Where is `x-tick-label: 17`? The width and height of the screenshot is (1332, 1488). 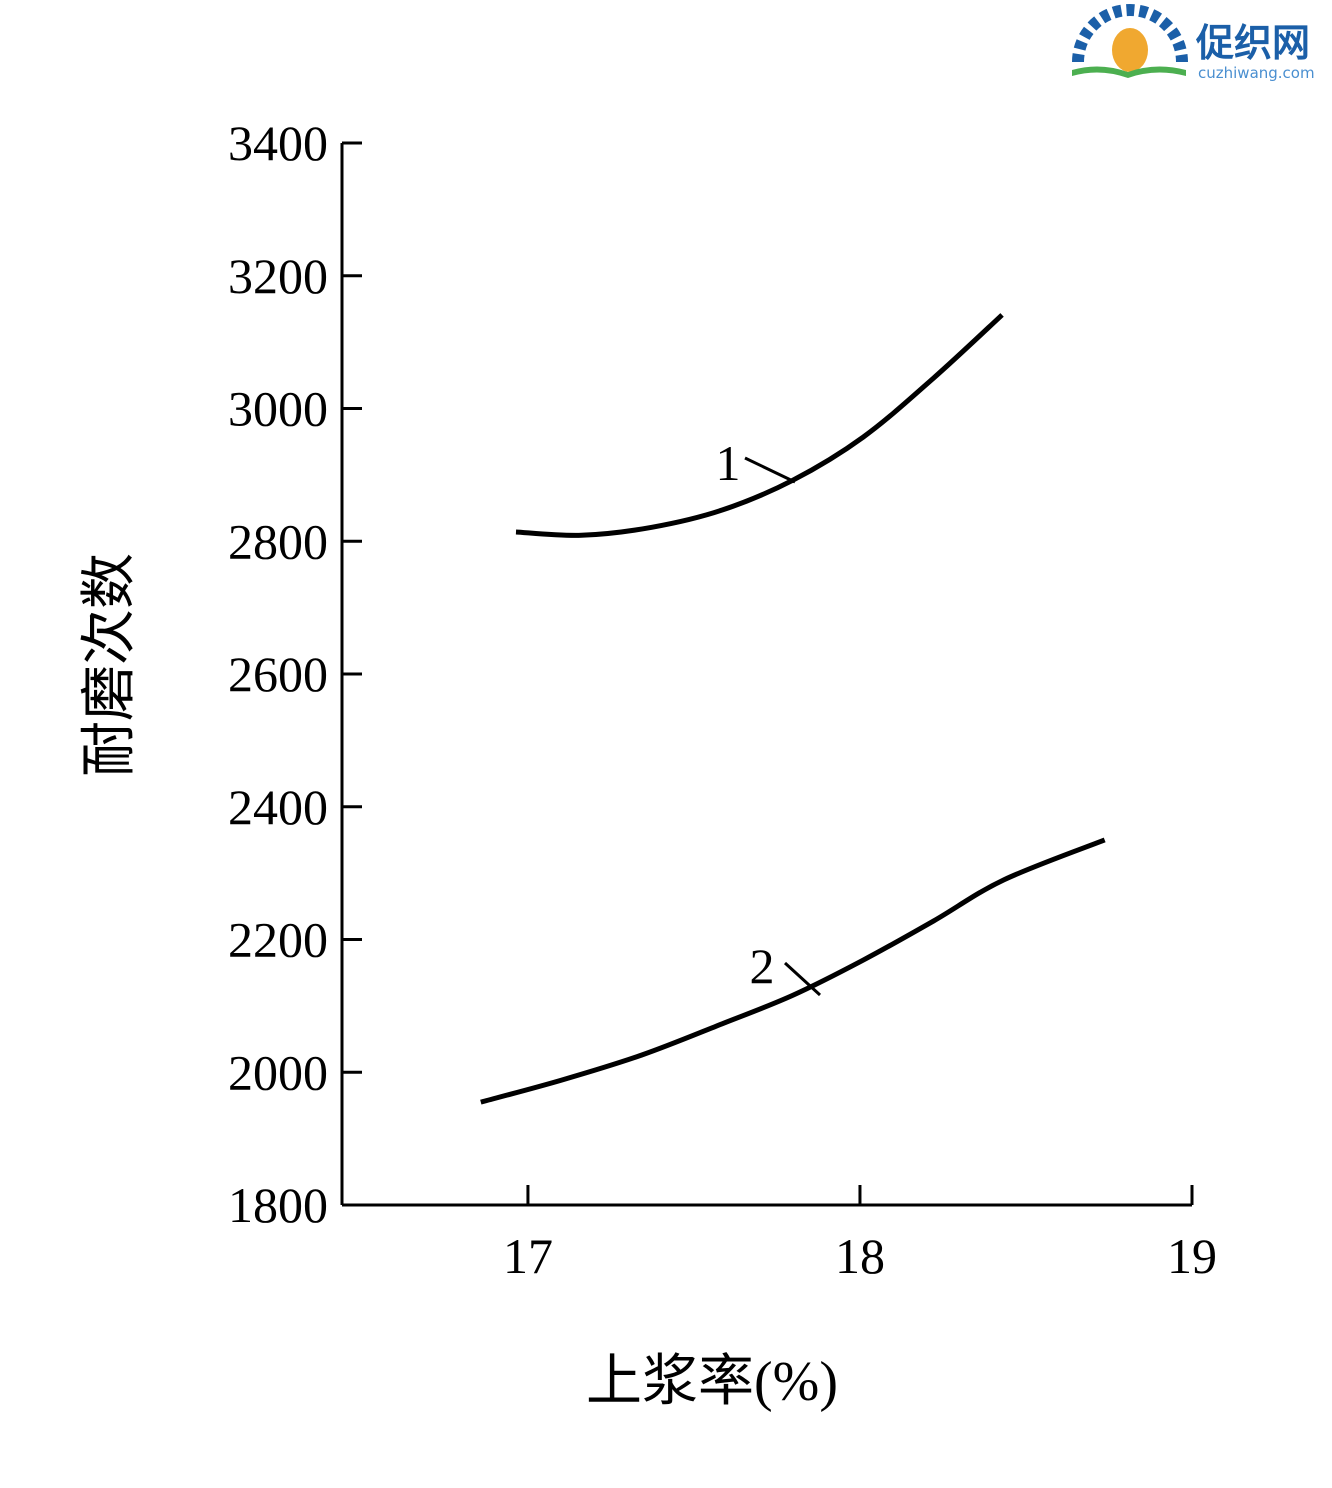 x-tick-label: 17 is located at coordinates (528, 1256).